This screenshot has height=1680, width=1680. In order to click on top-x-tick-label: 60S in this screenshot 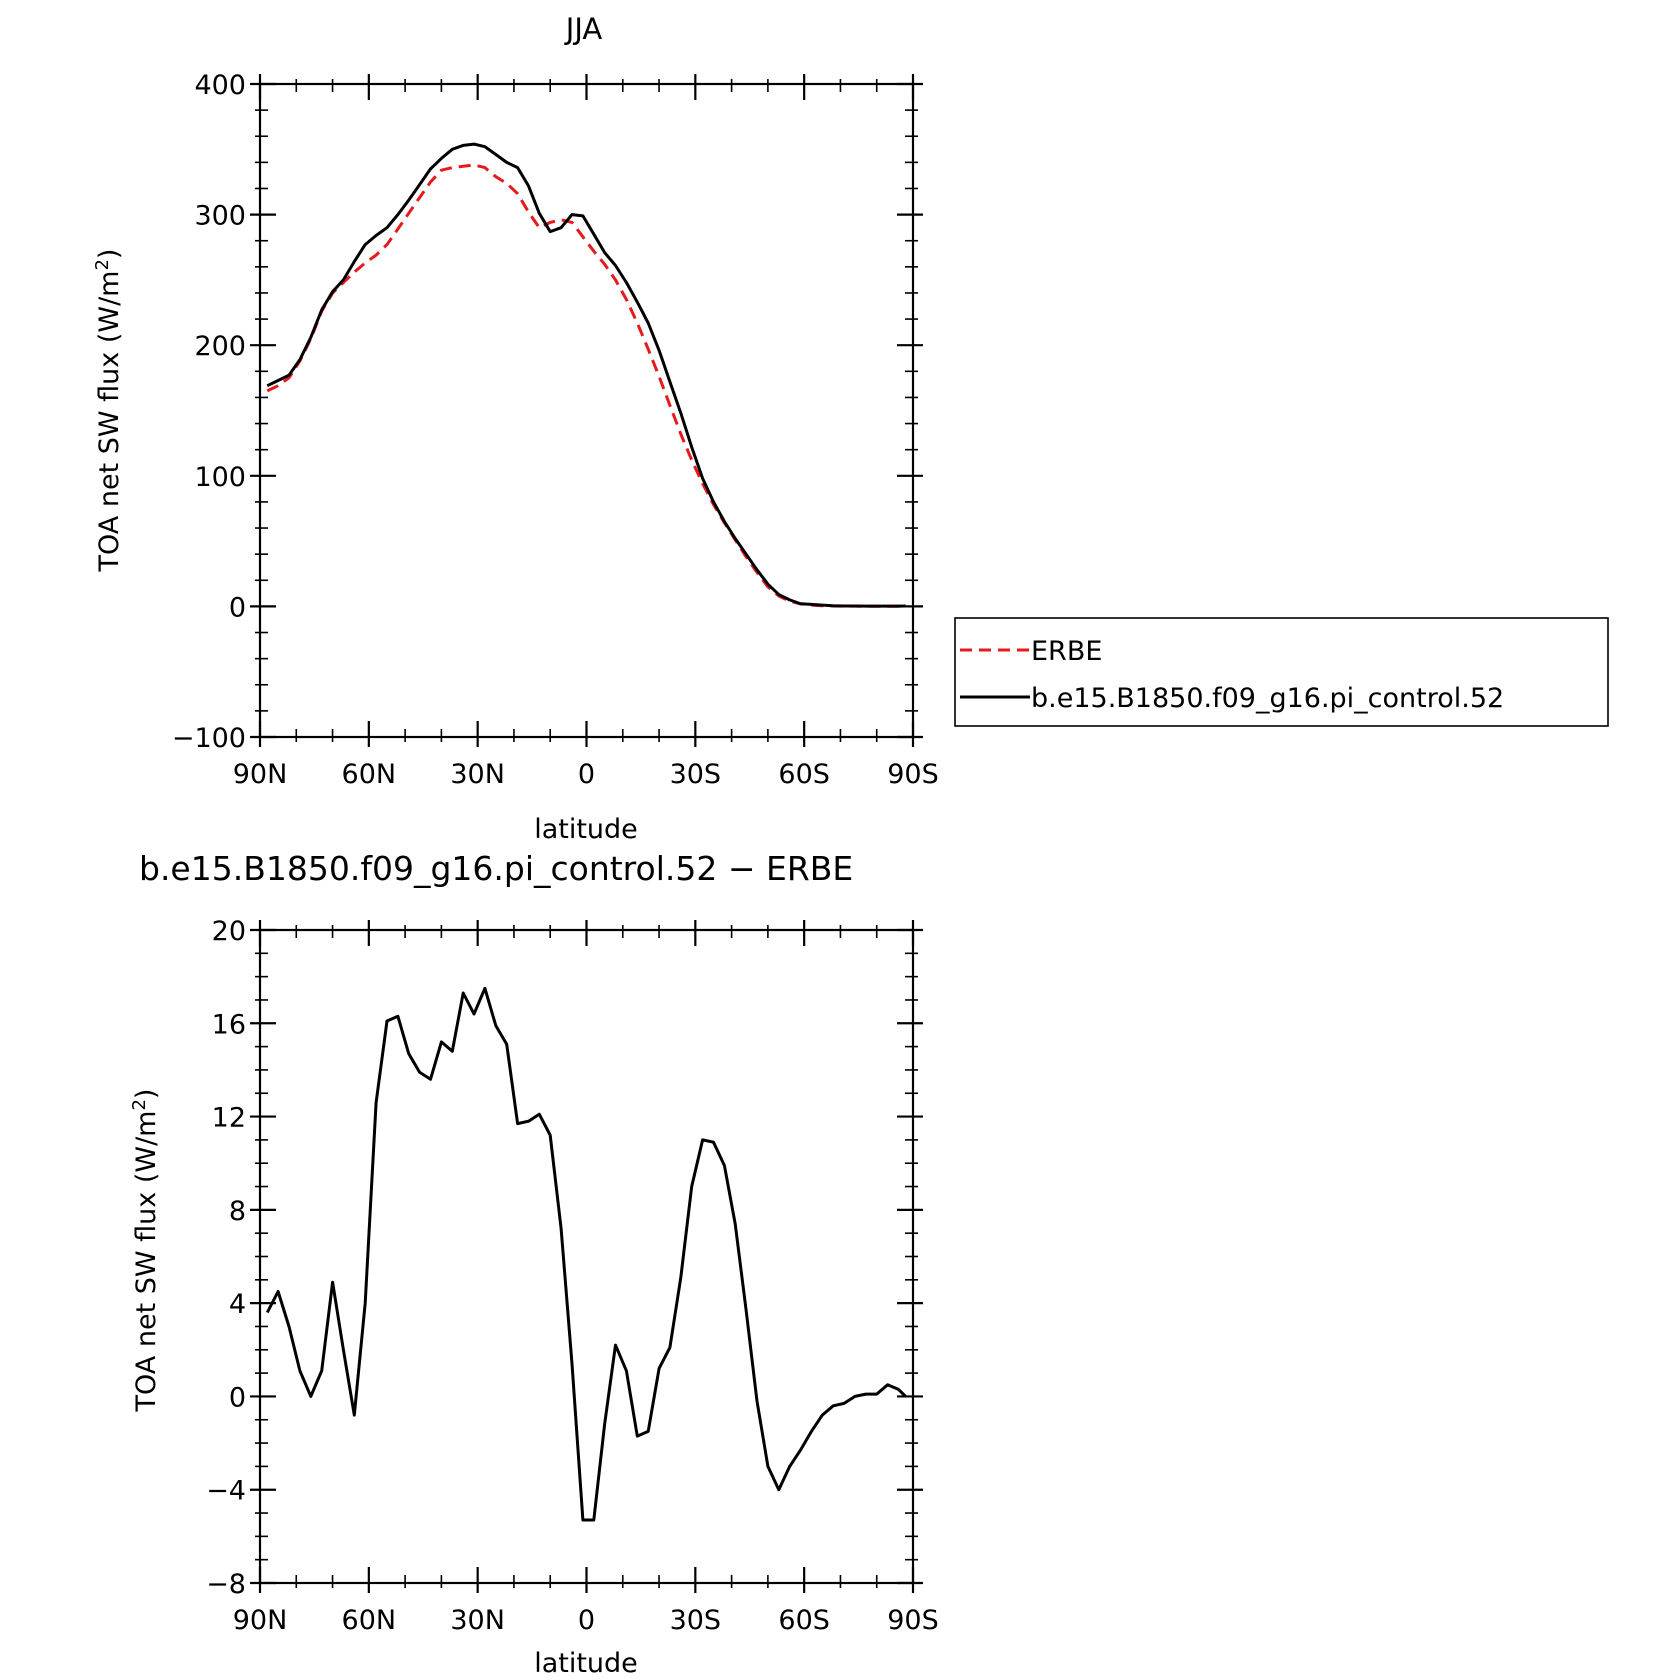, I will do `click(804, 774)`.